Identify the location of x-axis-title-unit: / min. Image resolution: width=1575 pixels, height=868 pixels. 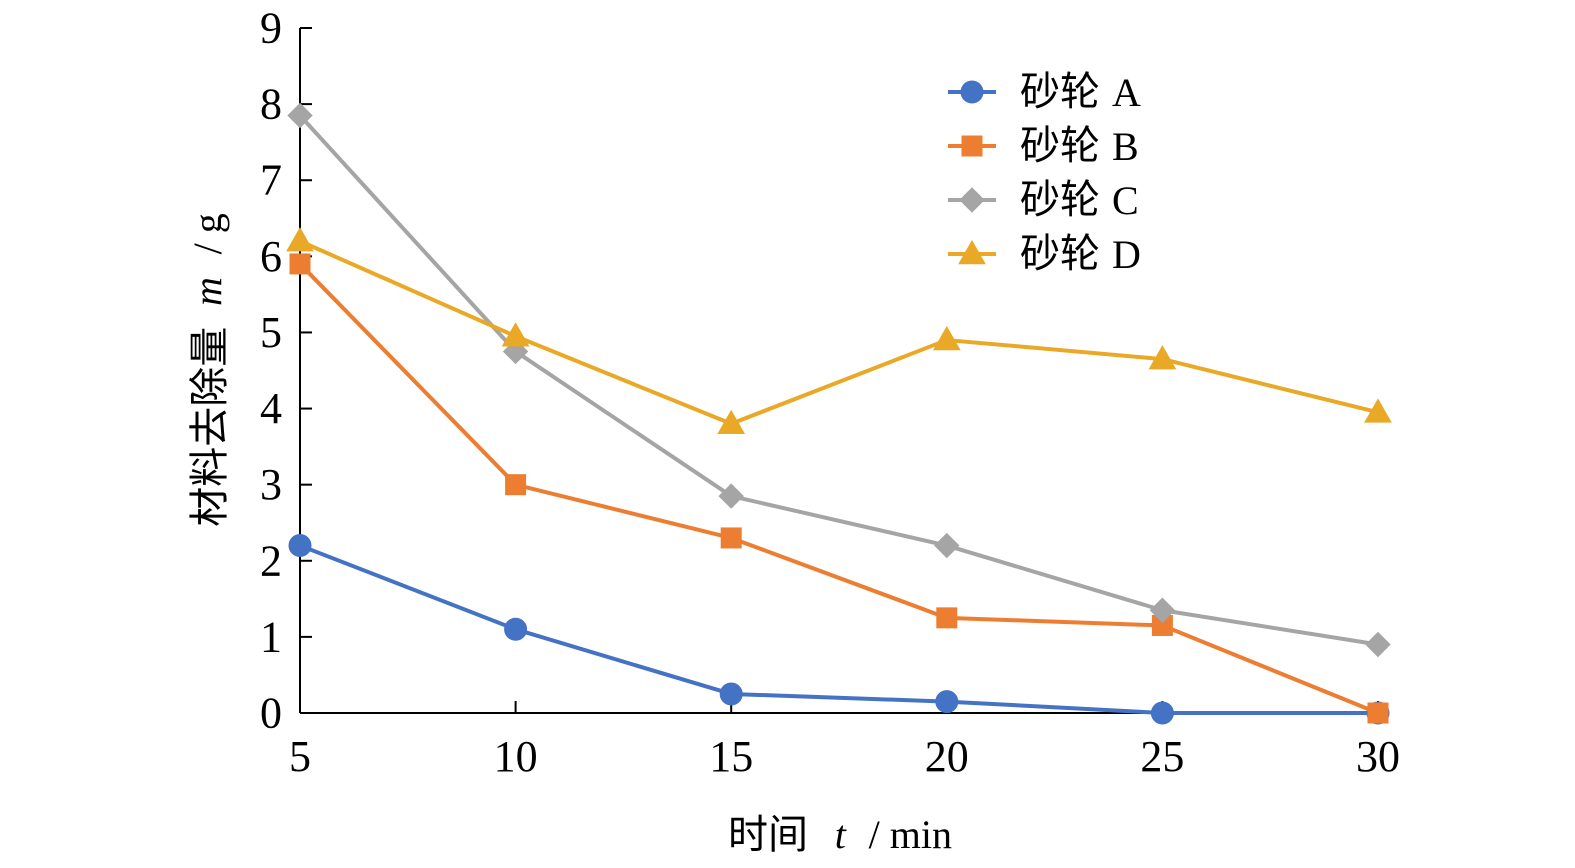
(910, 834).